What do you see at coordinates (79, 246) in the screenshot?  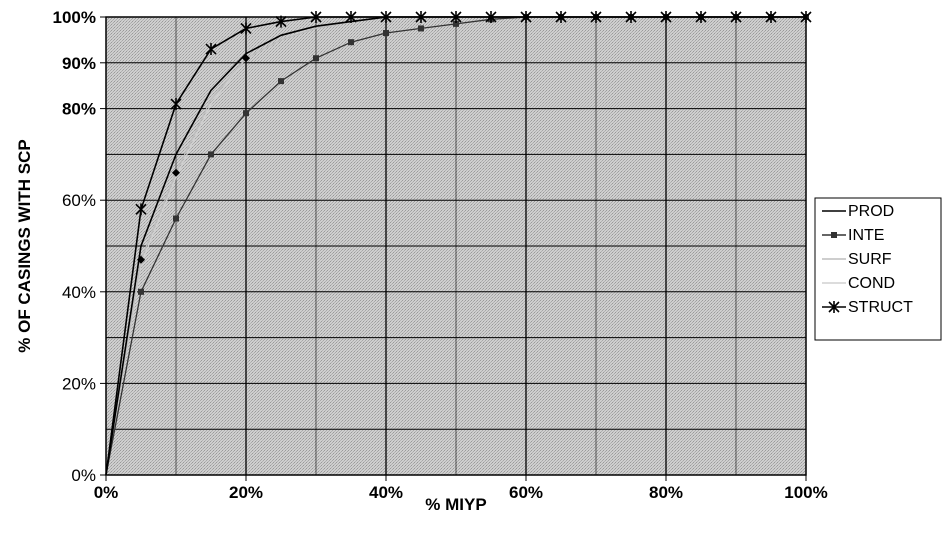 I see `y-axis-ticks: 0% 20% 40% 60% 80% 90% 100%` at bounding box center [79, 246].